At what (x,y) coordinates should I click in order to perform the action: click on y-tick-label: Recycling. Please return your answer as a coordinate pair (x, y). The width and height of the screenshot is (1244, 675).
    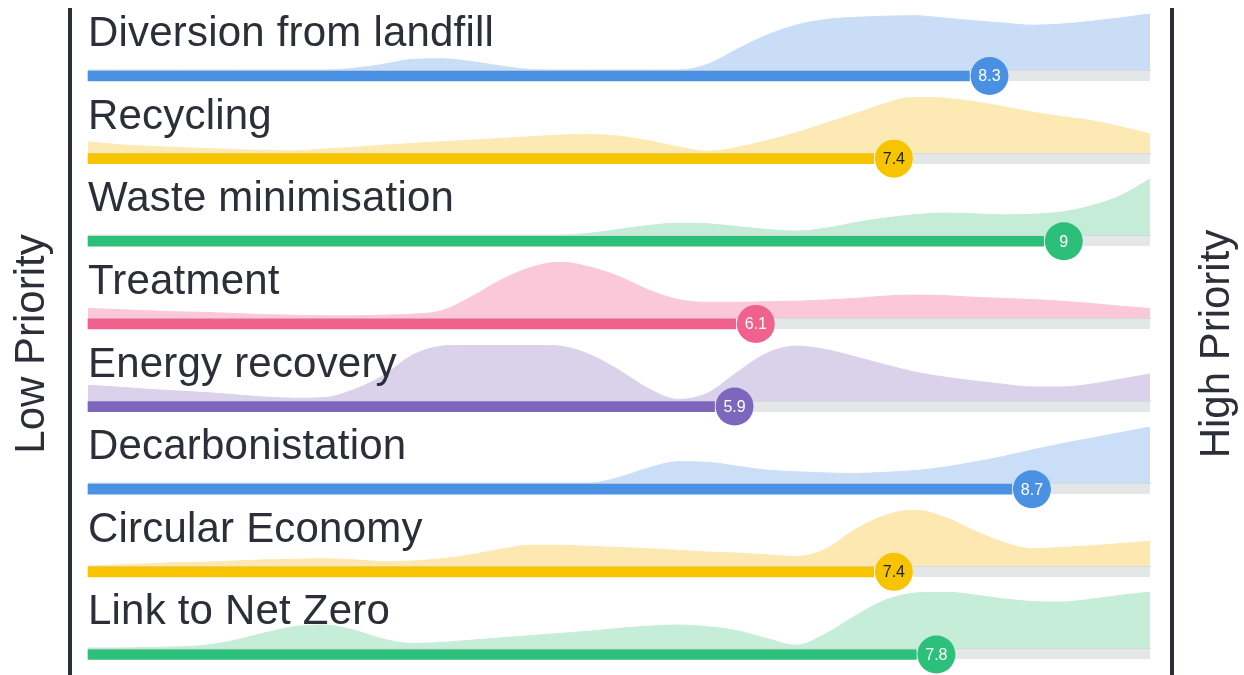
    Looking at the image, I should click on (180, 114).